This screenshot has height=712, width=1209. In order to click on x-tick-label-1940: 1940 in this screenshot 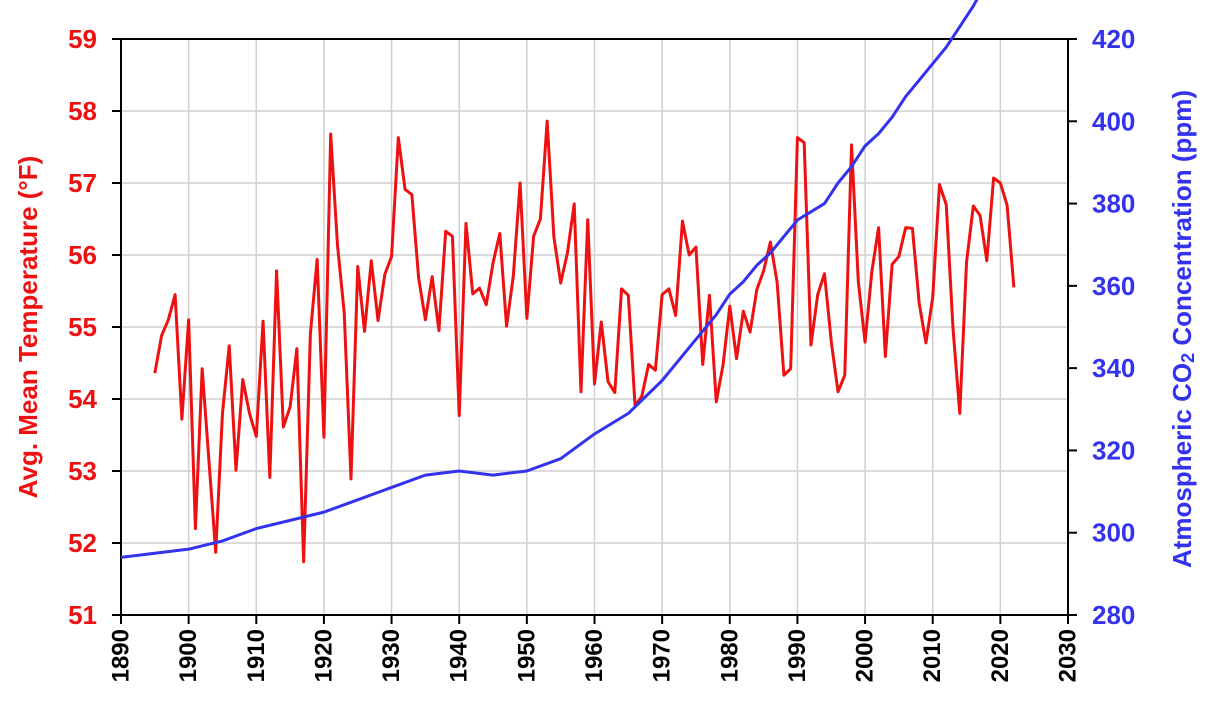, I will do `click(459, 655)`.